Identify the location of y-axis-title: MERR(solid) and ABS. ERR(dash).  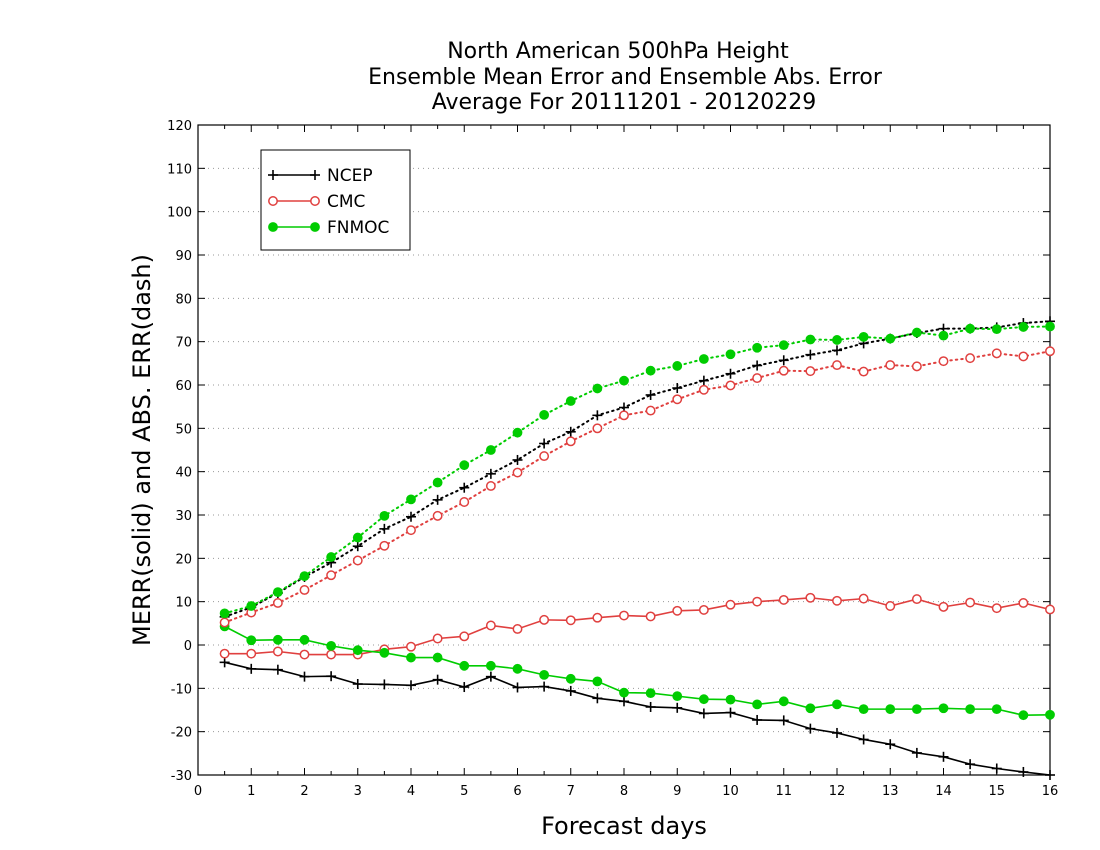
(142, 450).